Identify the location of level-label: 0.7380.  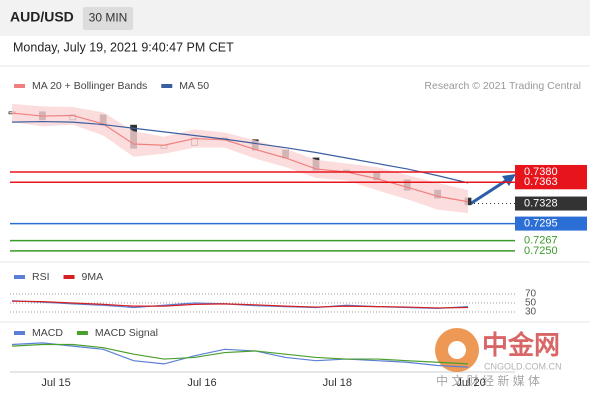
(541, 172).